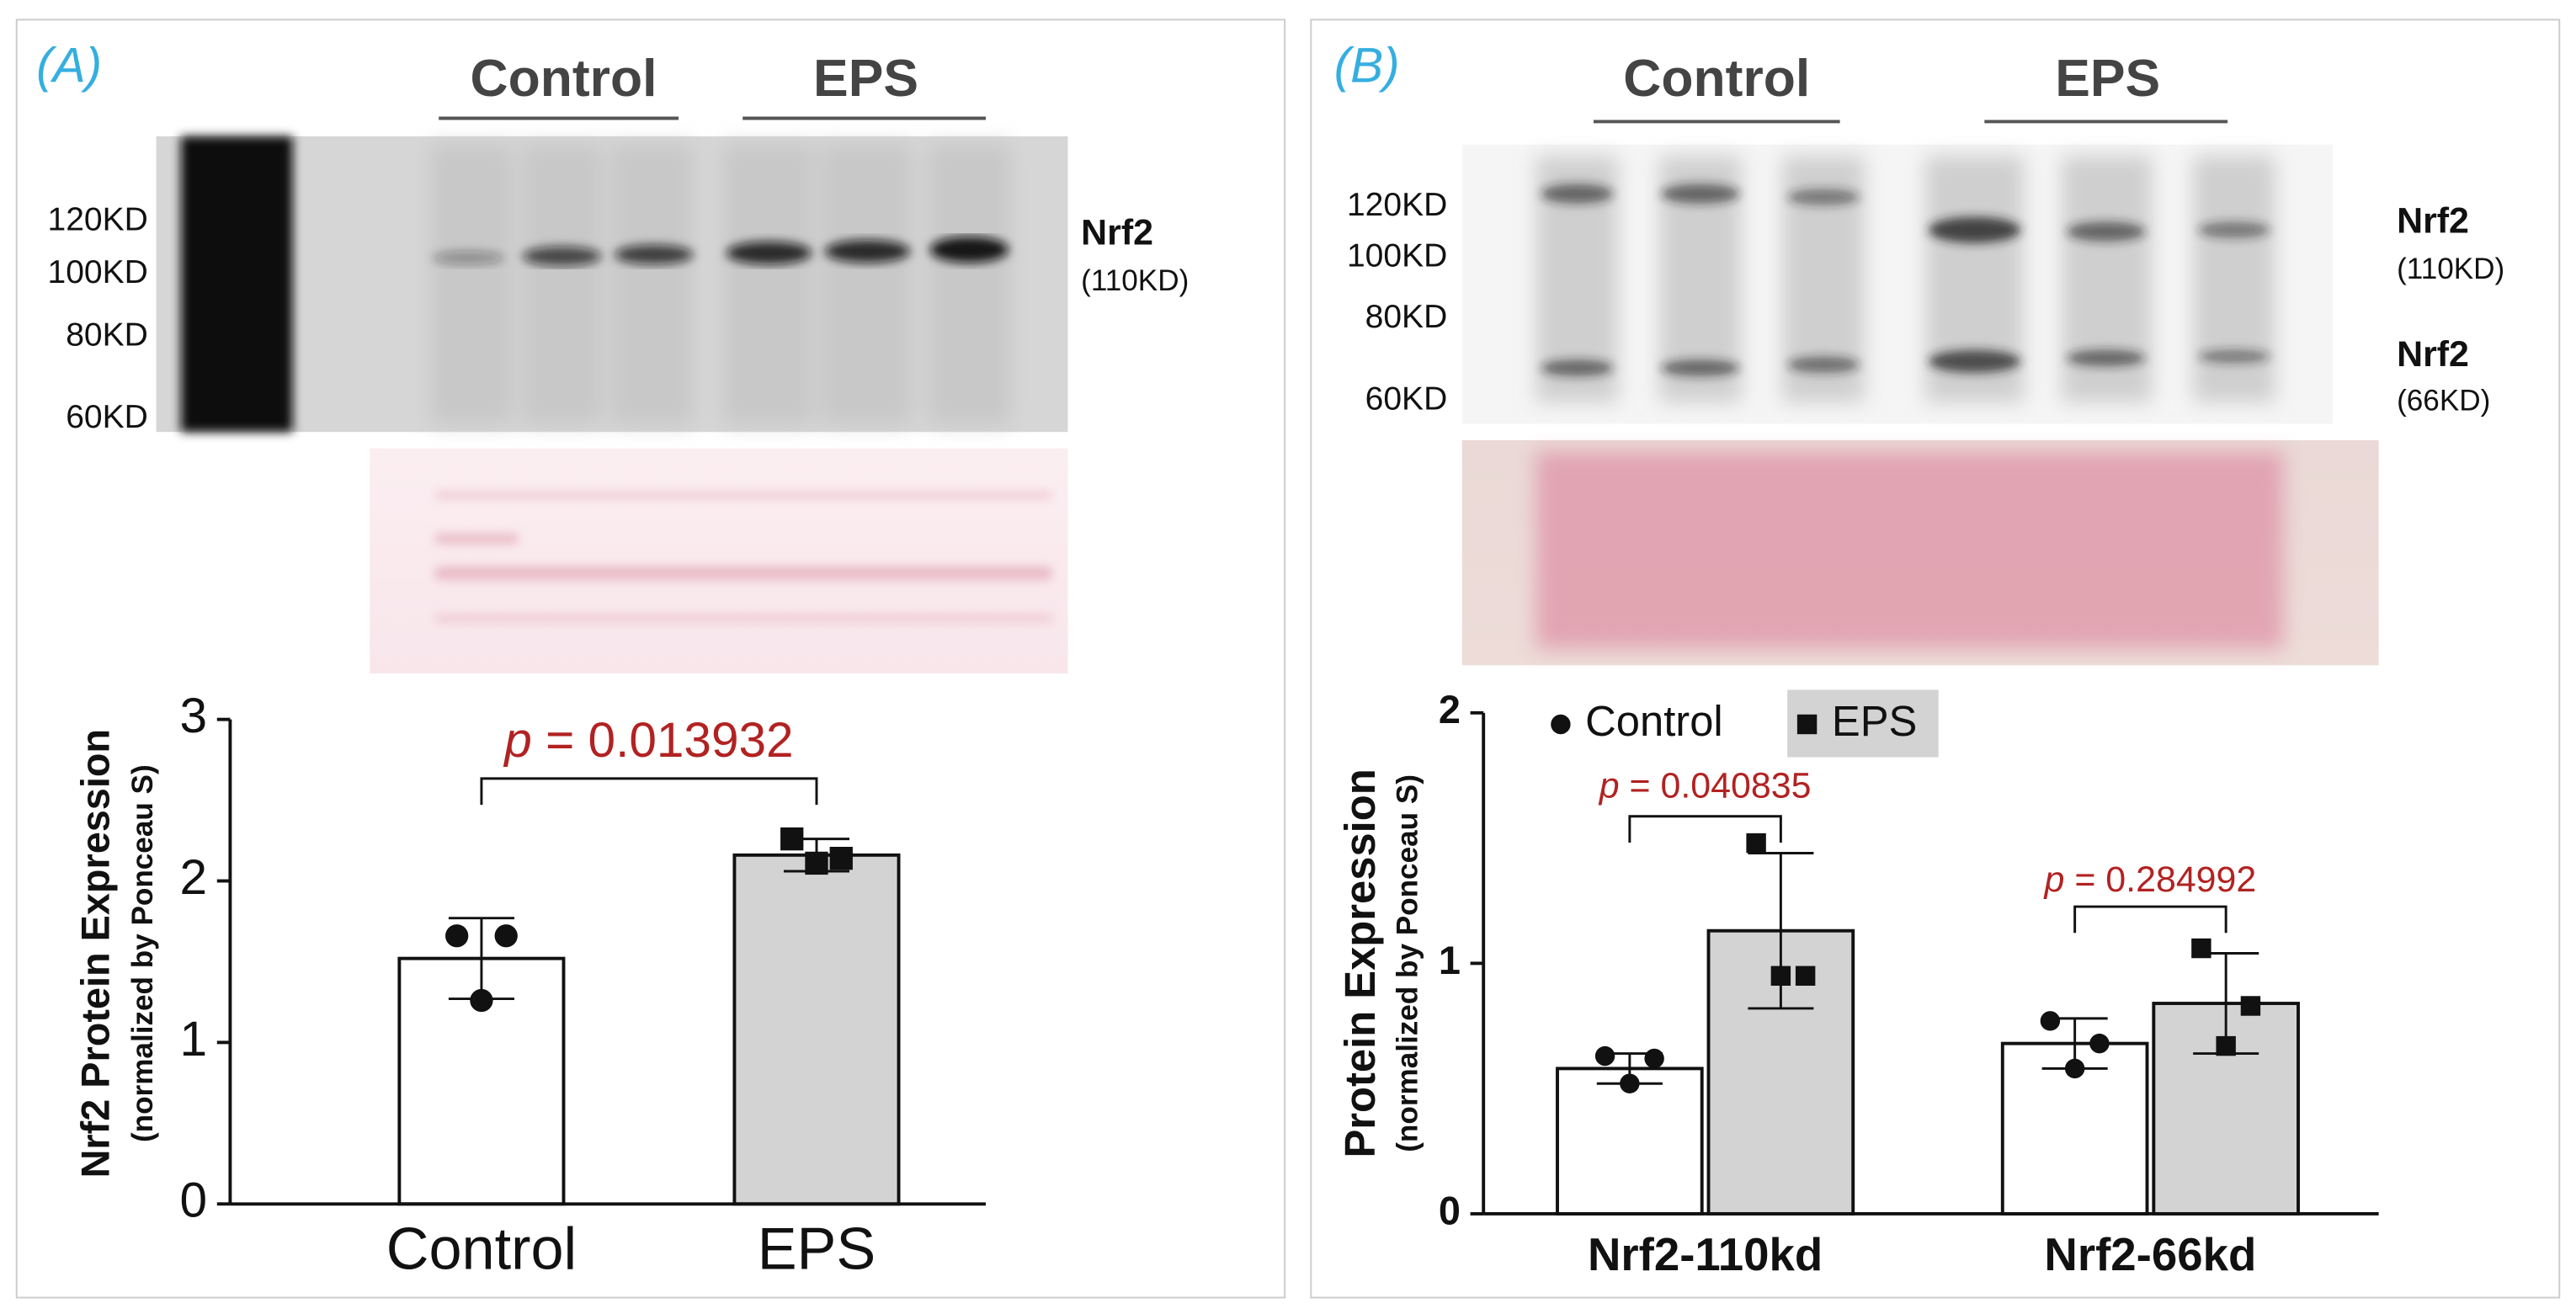 The width and height of the screenshot is (2576, 1314). I want to click on p-value: p = 0.013932, so click(648, 740).